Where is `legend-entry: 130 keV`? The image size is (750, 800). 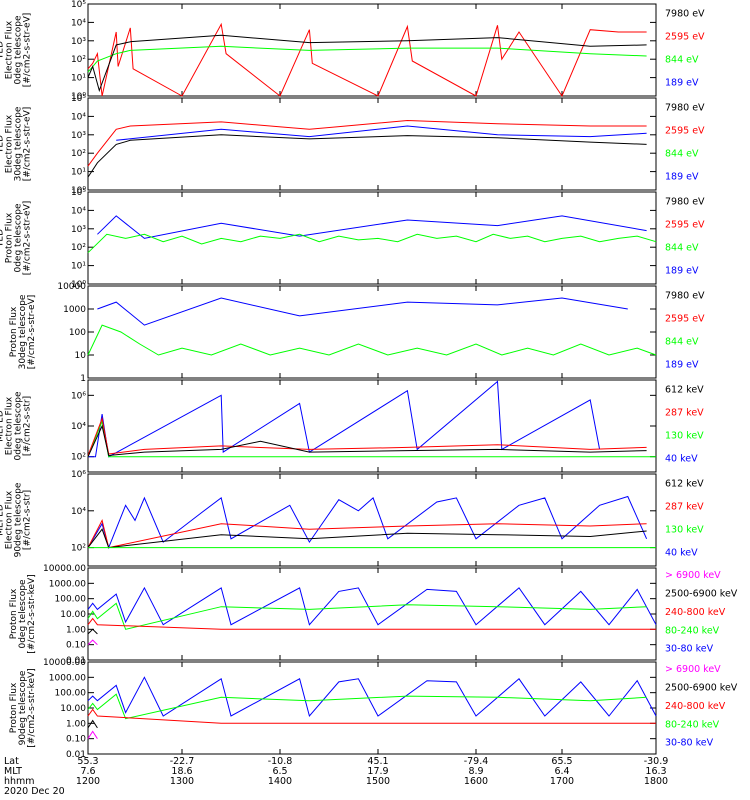
legend-entry: 130 keV is located at coordinates (684, 530).